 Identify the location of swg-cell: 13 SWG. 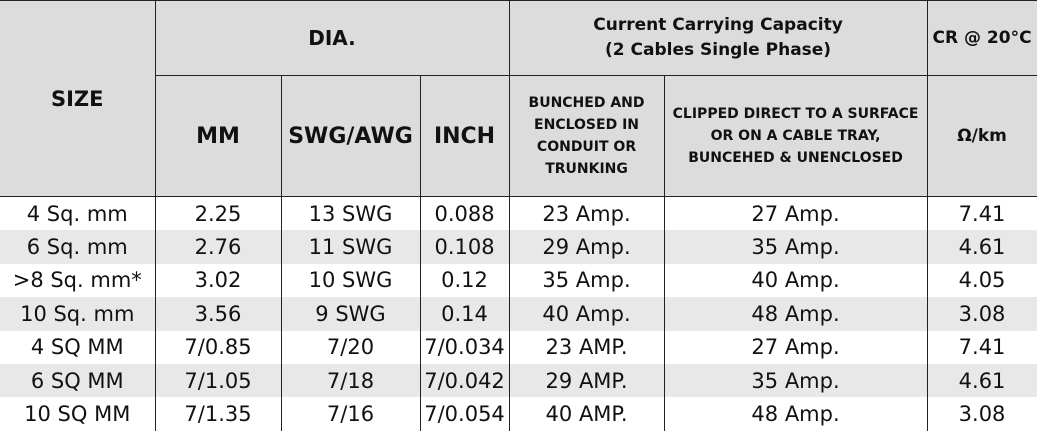
(350, 213).